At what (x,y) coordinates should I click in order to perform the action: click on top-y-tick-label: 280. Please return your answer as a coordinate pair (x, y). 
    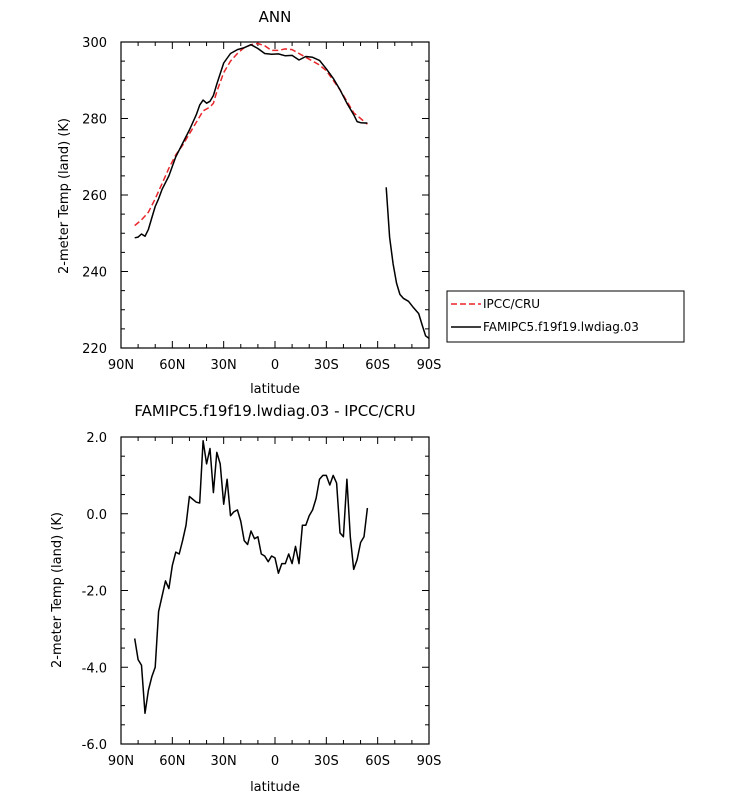
    Looking at the image, I should click on (94, 120).